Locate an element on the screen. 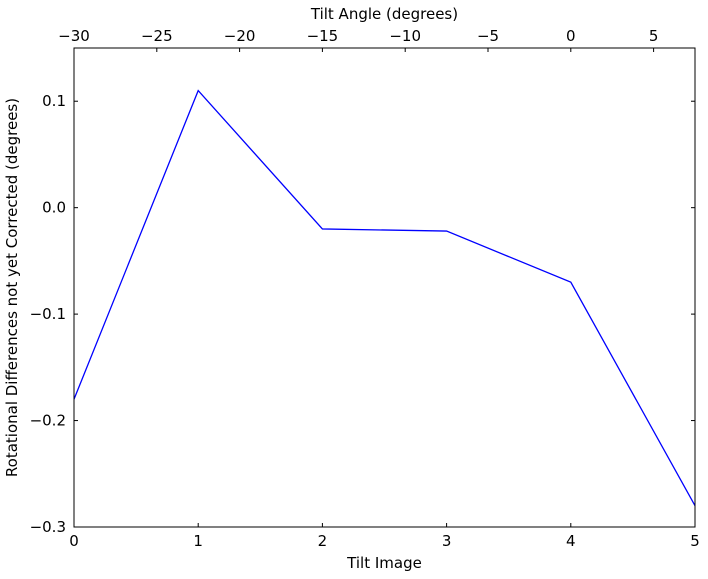 This screenshot has height=579, width=708. x-axis-label: Tilt Image is located at coordinates (384, 563).